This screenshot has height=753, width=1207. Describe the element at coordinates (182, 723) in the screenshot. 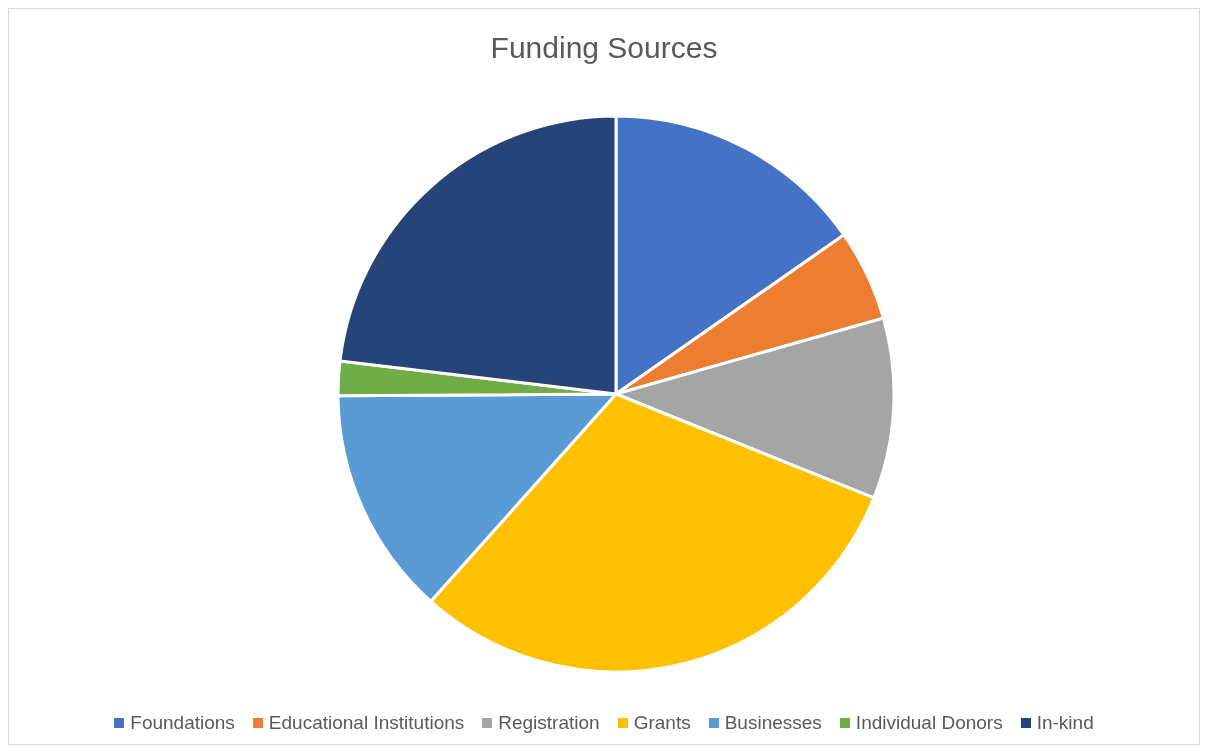

I see `legend-label: Foundations` at that location.